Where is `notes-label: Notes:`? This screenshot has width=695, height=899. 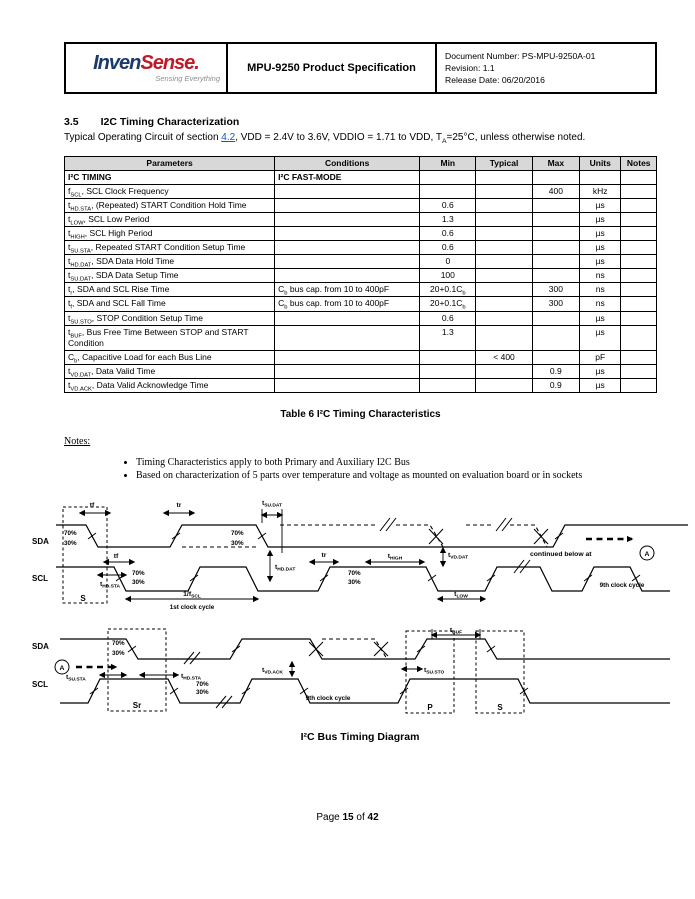
notes-label: Notes: is located at coordinates (77, 441).